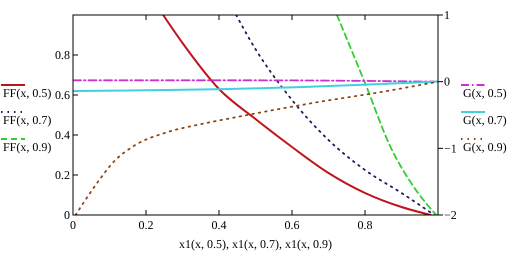 The width and height of the screenshot is (513, 269). I want to click on y2-tick-label: 1, so click(447, 15).